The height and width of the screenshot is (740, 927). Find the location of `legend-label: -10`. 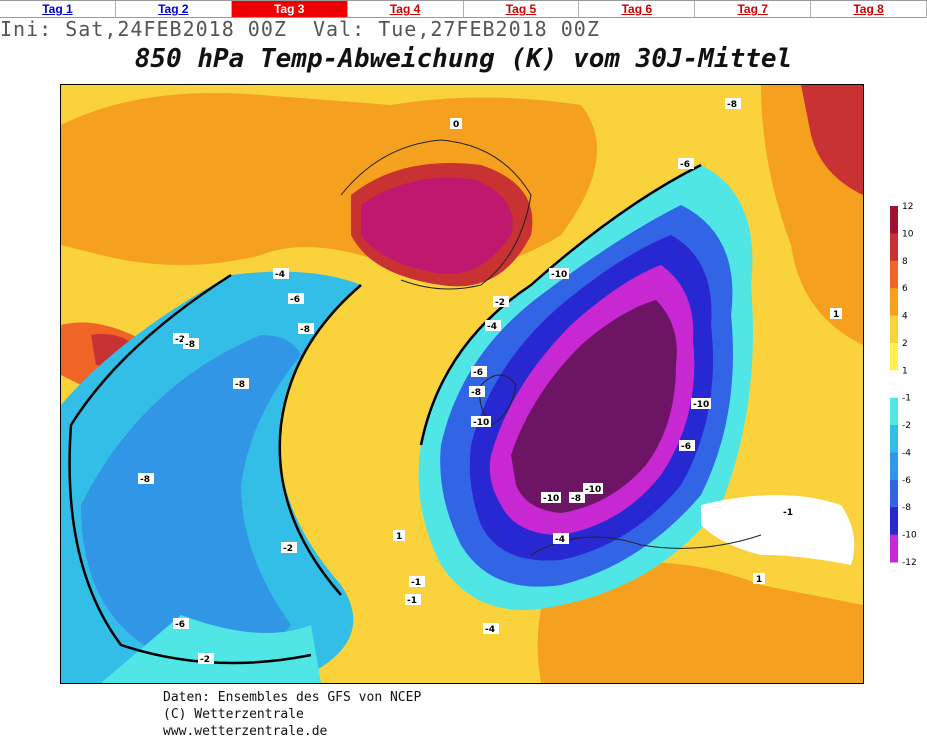

legend-label: -10 is located at coordinates (909, 536).